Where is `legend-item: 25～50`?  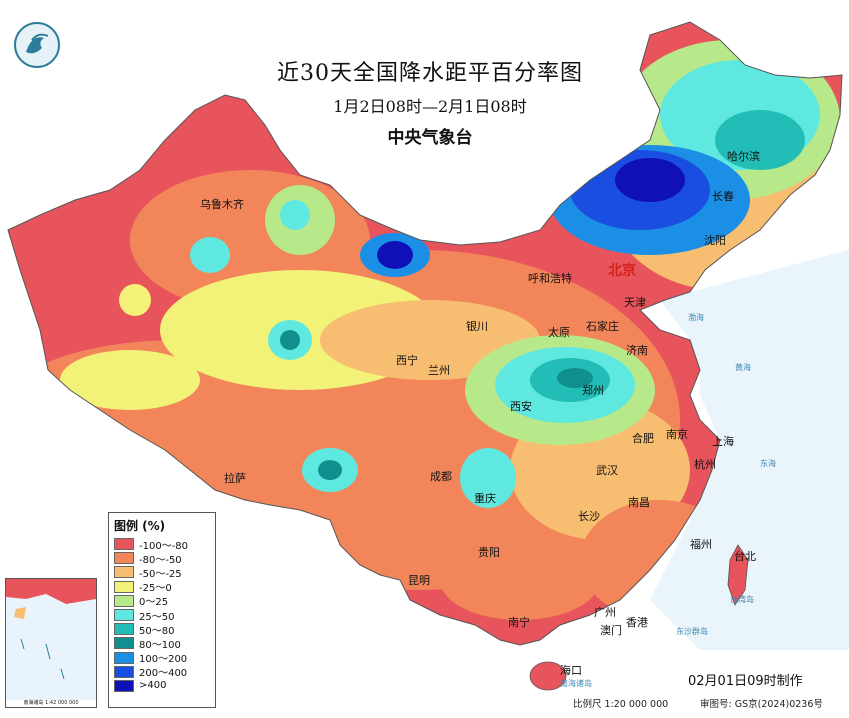
legend-item: 25～50 is located at coordinates (162, 615).